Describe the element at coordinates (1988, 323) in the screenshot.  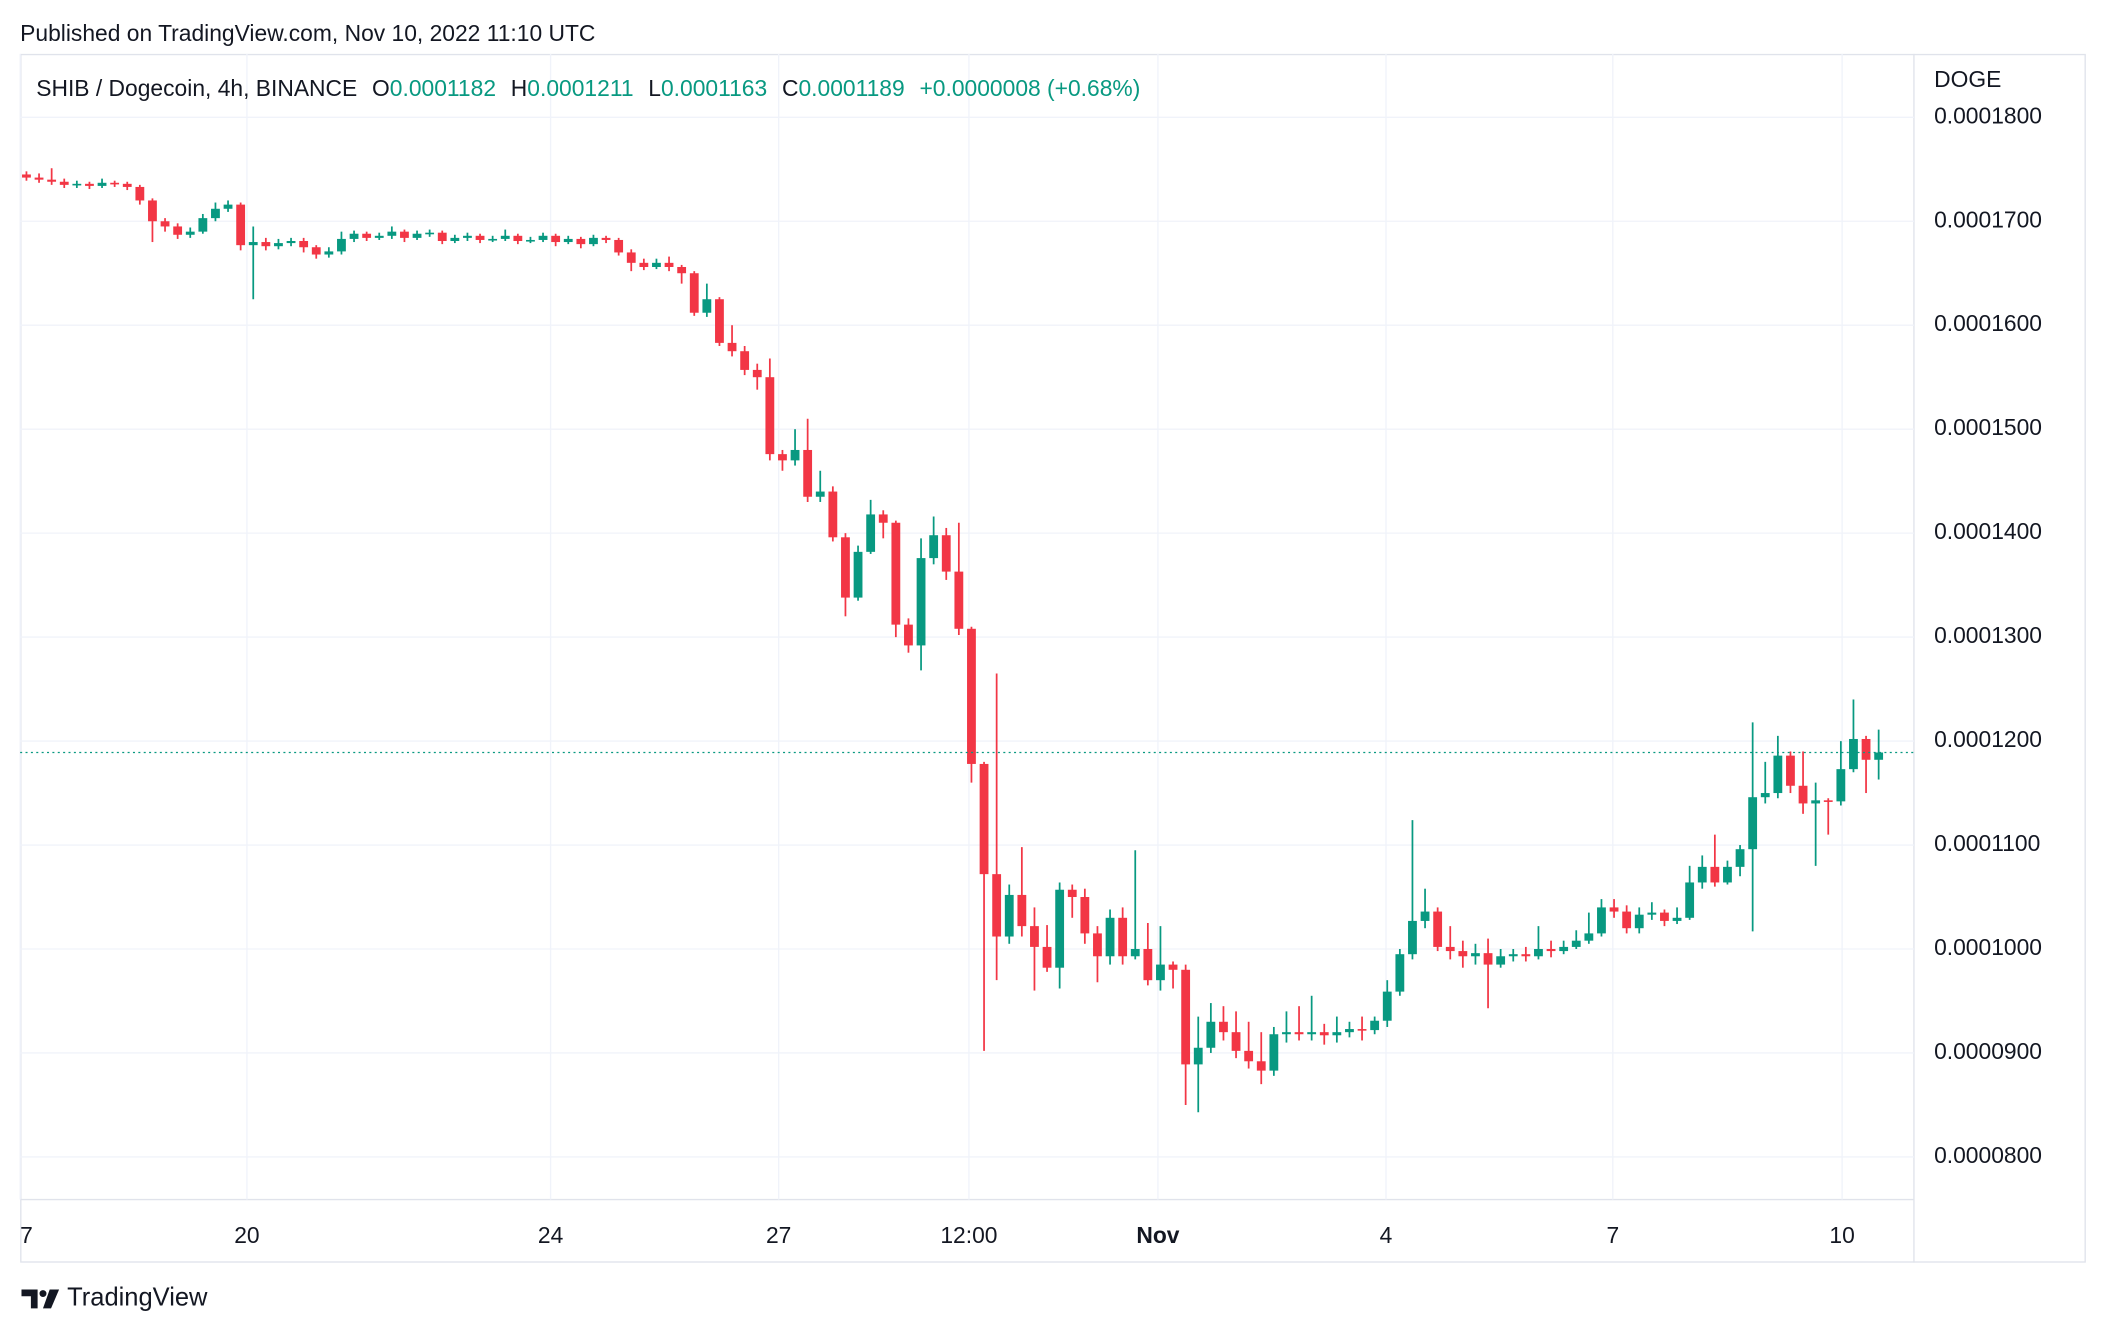
I see `y-tick-label: 0.0001600` at that location.